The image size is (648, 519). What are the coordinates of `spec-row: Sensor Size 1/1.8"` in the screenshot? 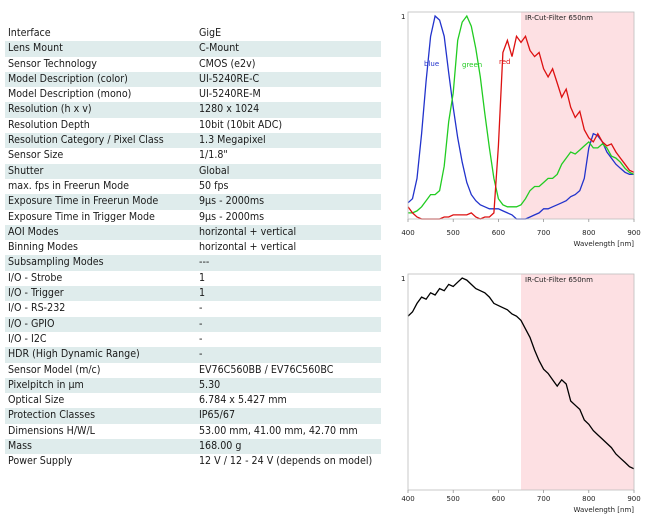 It's located at (193, 155).